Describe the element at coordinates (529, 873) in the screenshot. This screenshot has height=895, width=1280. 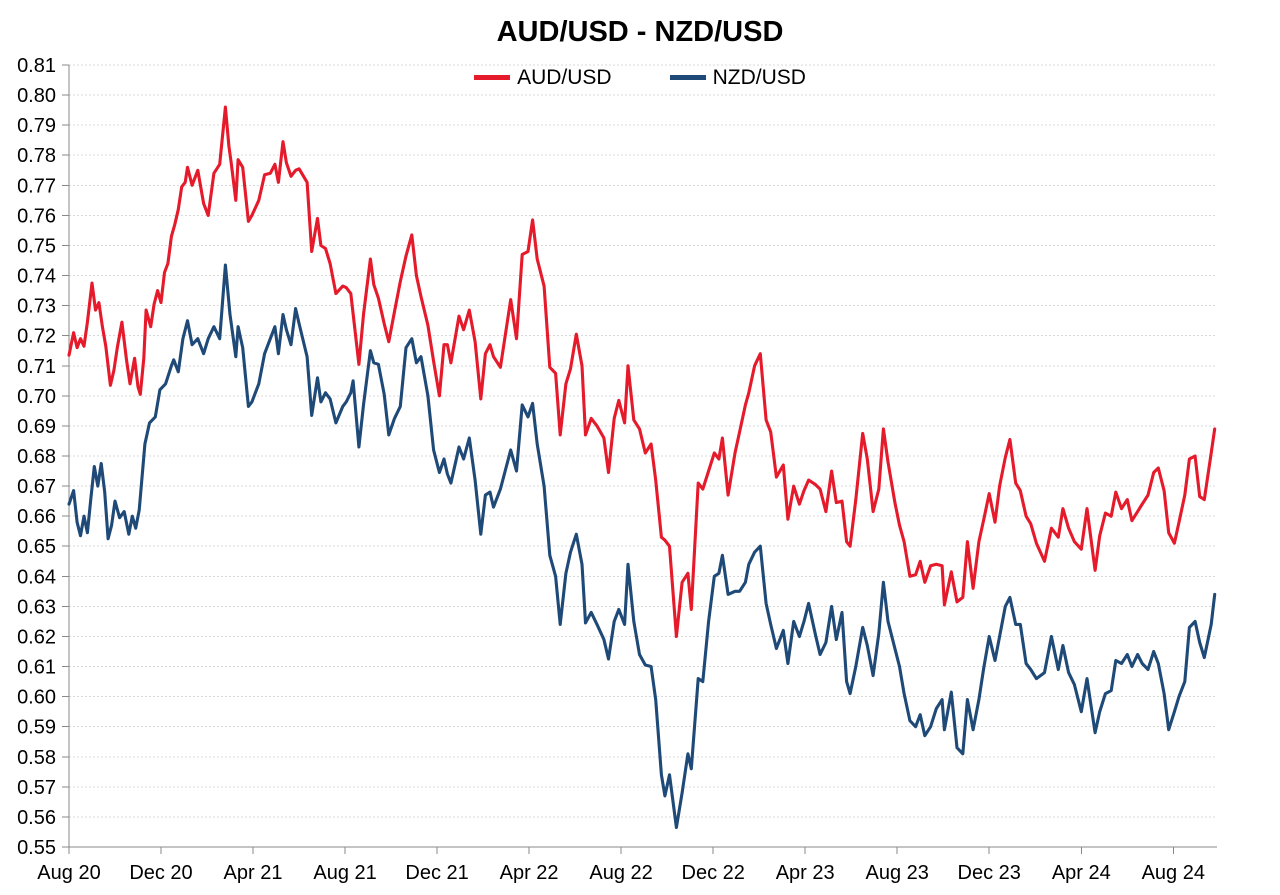
I see `x-axis-label: Apr 22` at that location.